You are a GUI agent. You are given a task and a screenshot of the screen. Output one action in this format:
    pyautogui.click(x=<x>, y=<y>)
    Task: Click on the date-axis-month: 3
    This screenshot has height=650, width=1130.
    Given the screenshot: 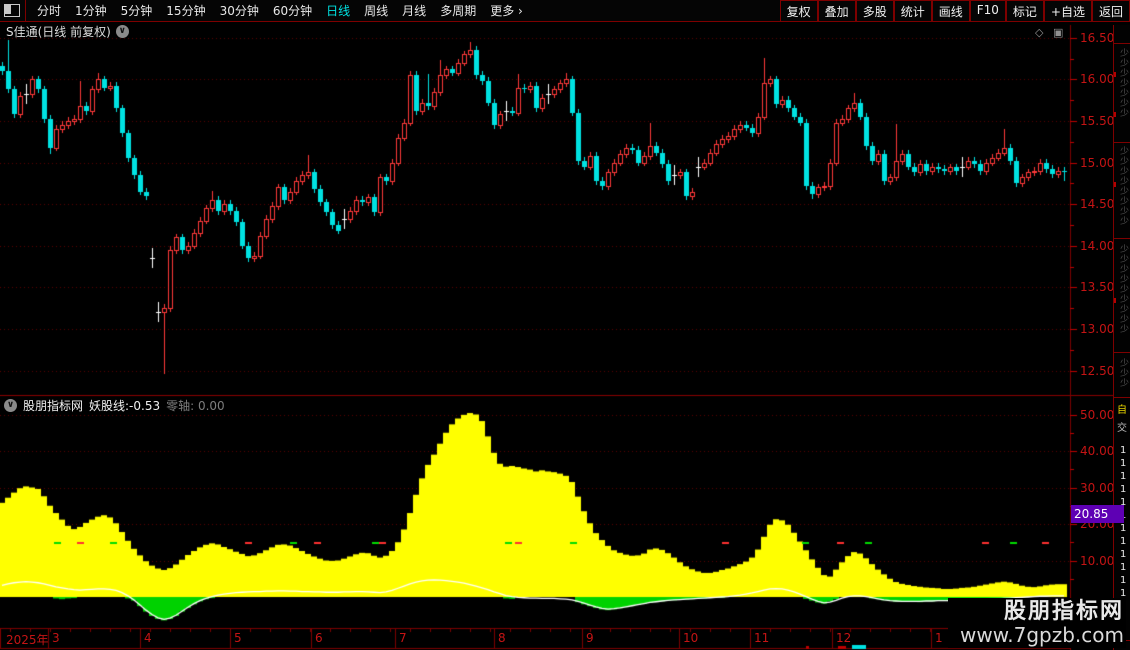 What is the action you would take?
    pyautogui.click(x=56, y=638)
    